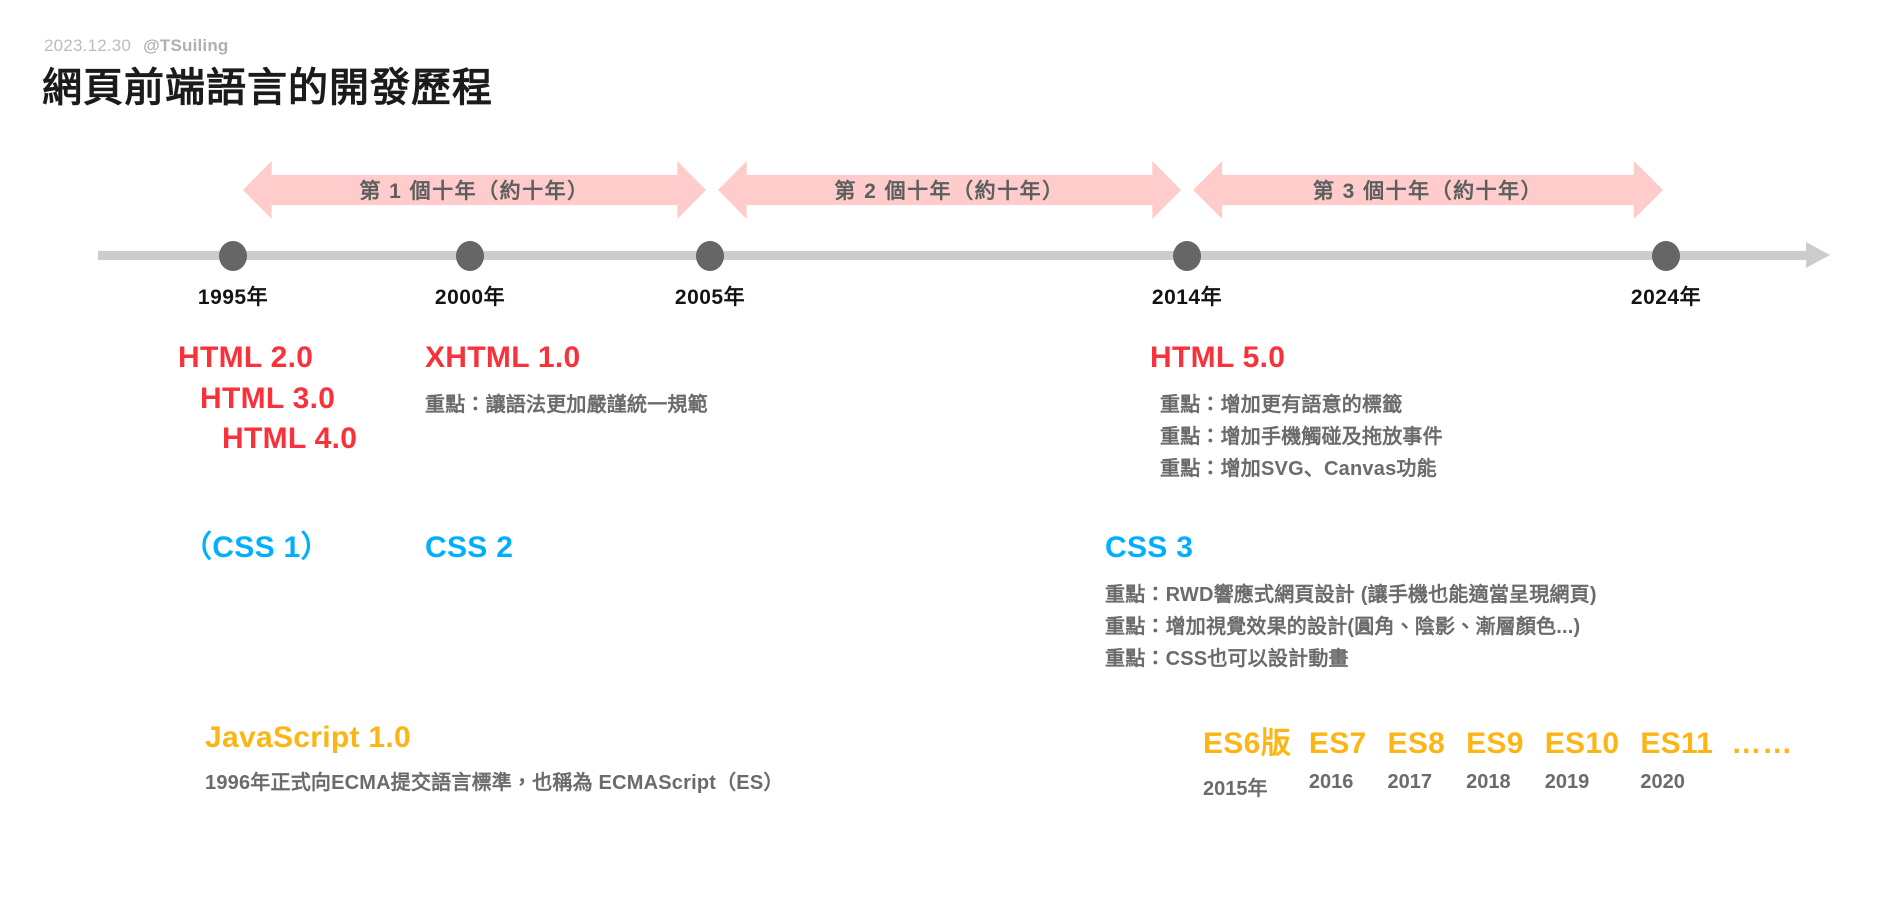 The width and height of the screenshot is (1900, 900). I want to click on es-version-name: ES6版, so click(1247, 743).